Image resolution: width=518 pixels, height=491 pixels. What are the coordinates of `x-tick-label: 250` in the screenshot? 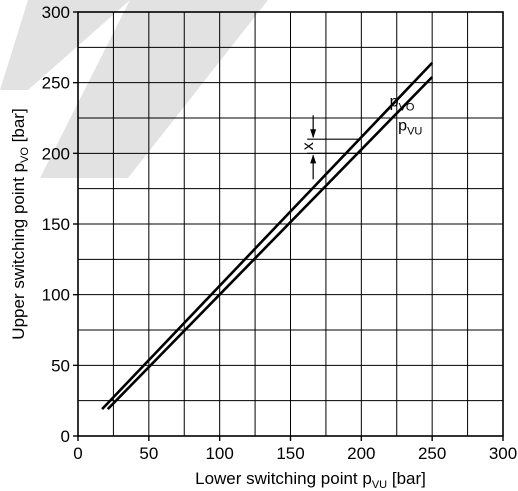 It's located at (432, 453).